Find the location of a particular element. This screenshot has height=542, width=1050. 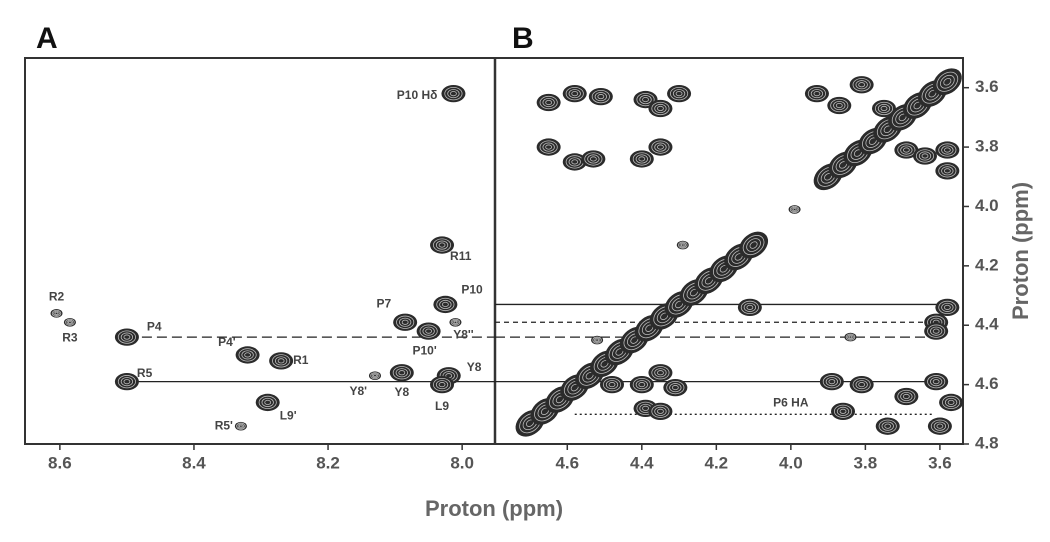

y-tick-label: 4.0 is located at coordinates (987, 205).